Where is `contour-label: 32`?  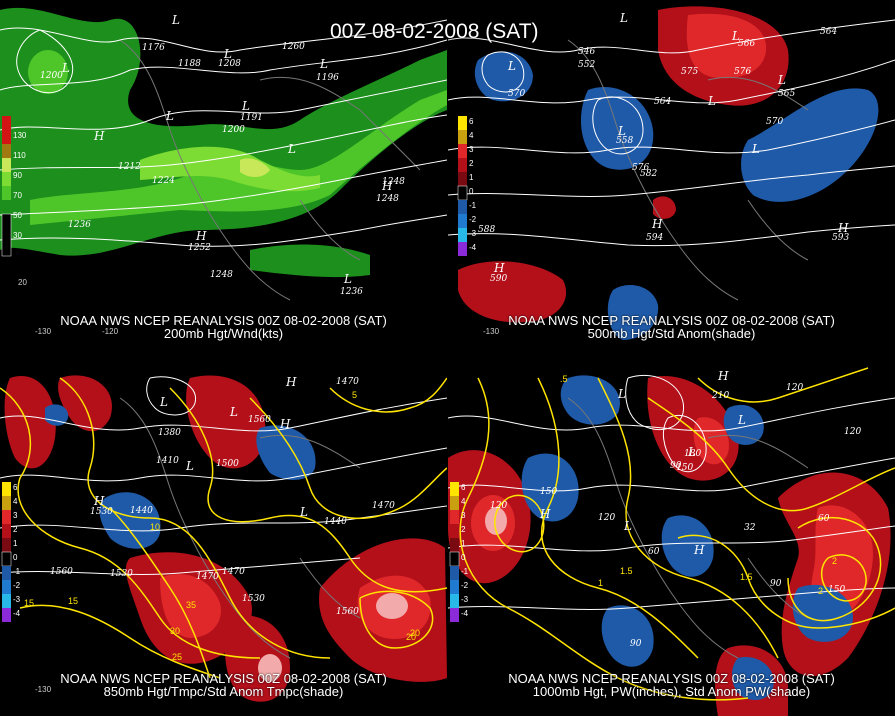
contour-label: 32 is located at coordinates (750, 528).